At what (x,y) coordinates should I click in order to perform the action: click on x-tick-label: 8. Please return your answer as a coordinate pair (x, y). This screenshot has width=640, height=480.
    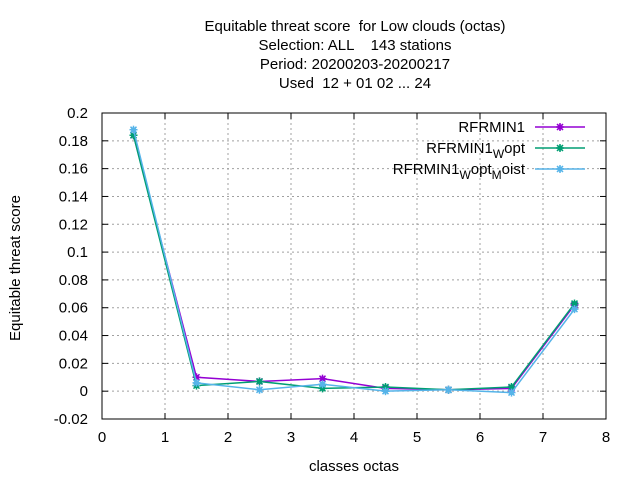
    Looking at the image, I should click on (606, 437).